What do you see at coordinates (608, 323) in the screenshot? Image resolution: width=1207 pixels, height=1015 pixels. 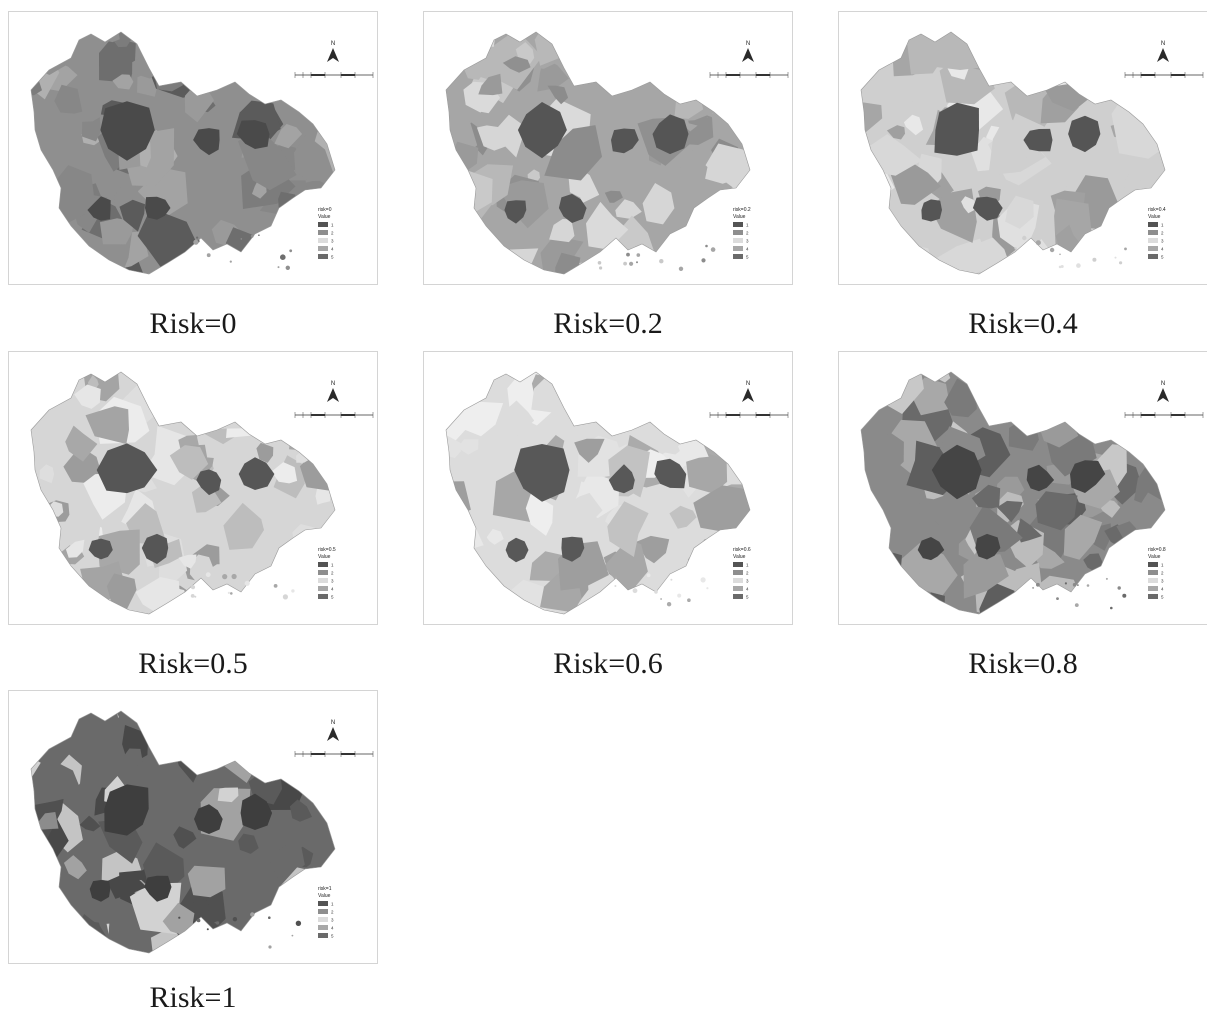 I see `map-caption: Risk=0.2` at bounding box center [608, 323].